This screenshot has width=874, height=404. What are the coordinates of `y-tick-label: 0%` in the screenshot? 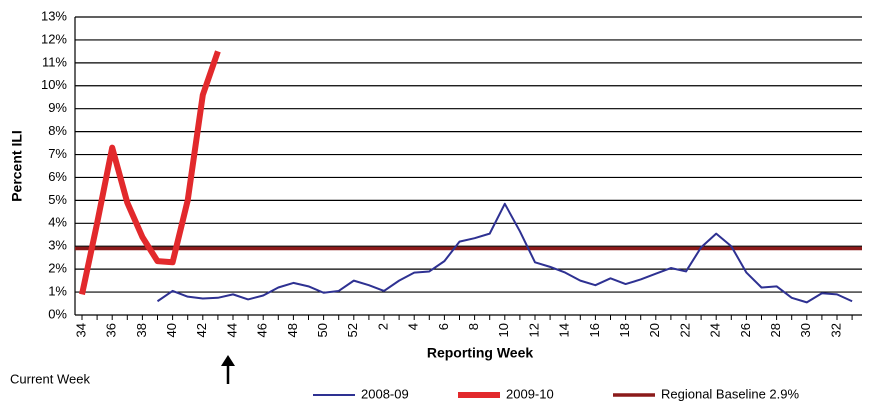 It's located at (57, 313).